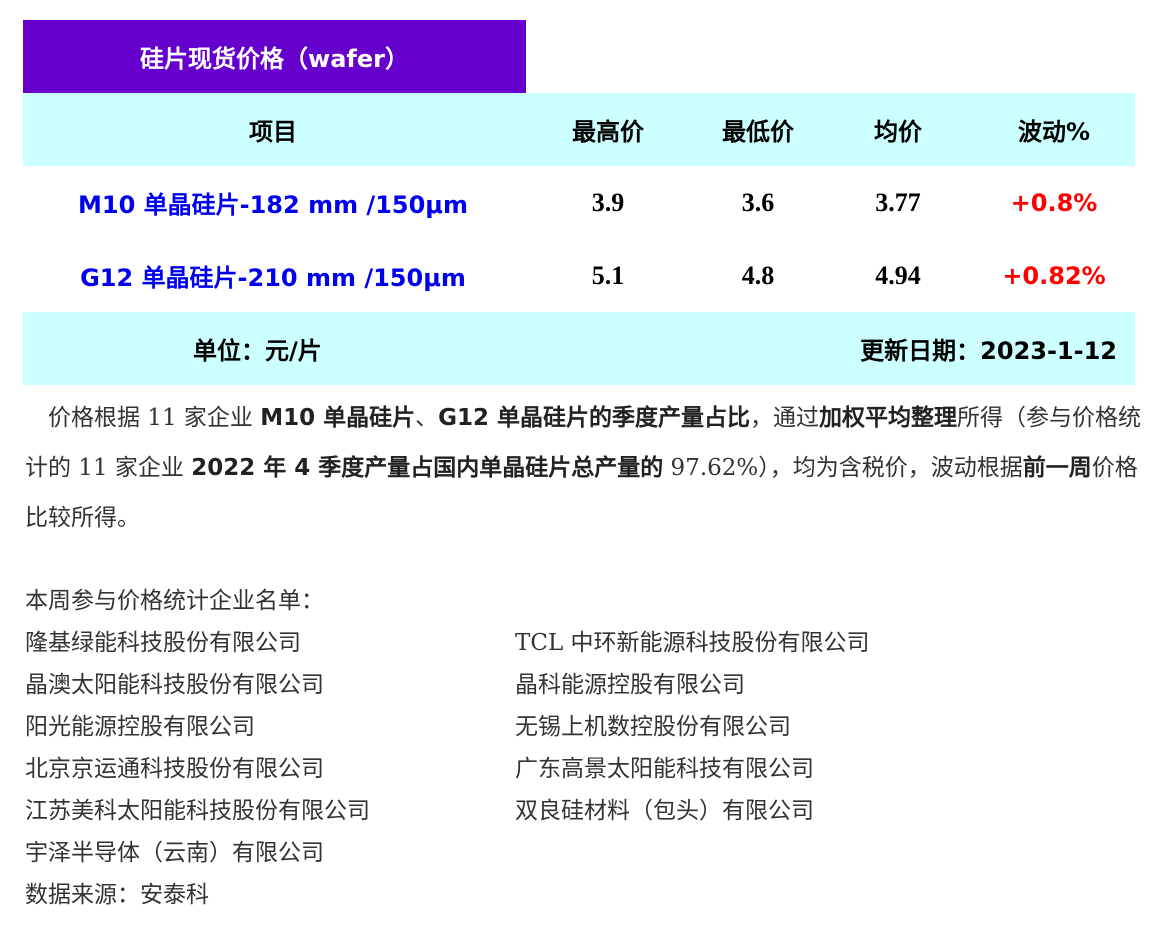 This screenshot has height=930, width=1166. What do you see at coordinates (758, 202) in the screenshot?
I see `low-price: 3.6` at bounding box center [758, 202].